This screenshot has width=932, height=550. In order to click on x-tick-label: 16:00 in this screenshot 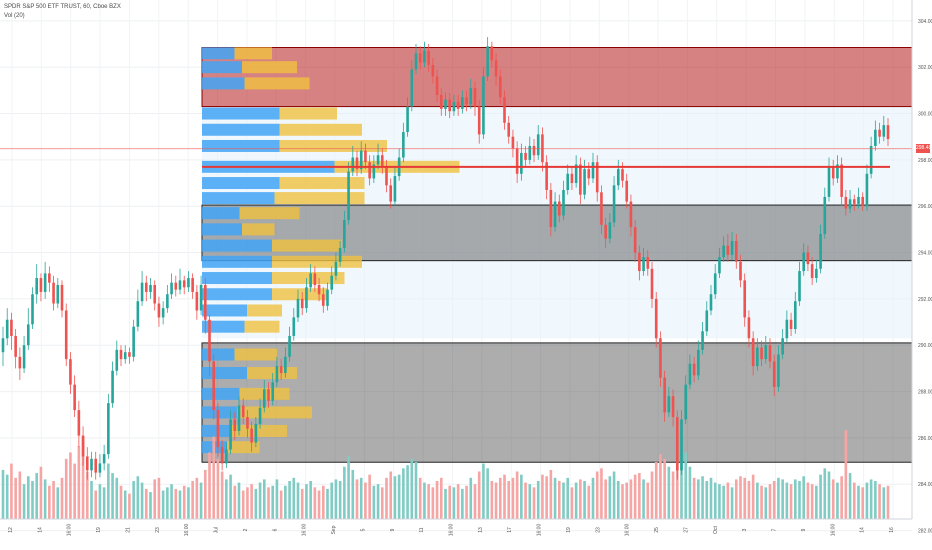, I will do `click(305, 530)`.